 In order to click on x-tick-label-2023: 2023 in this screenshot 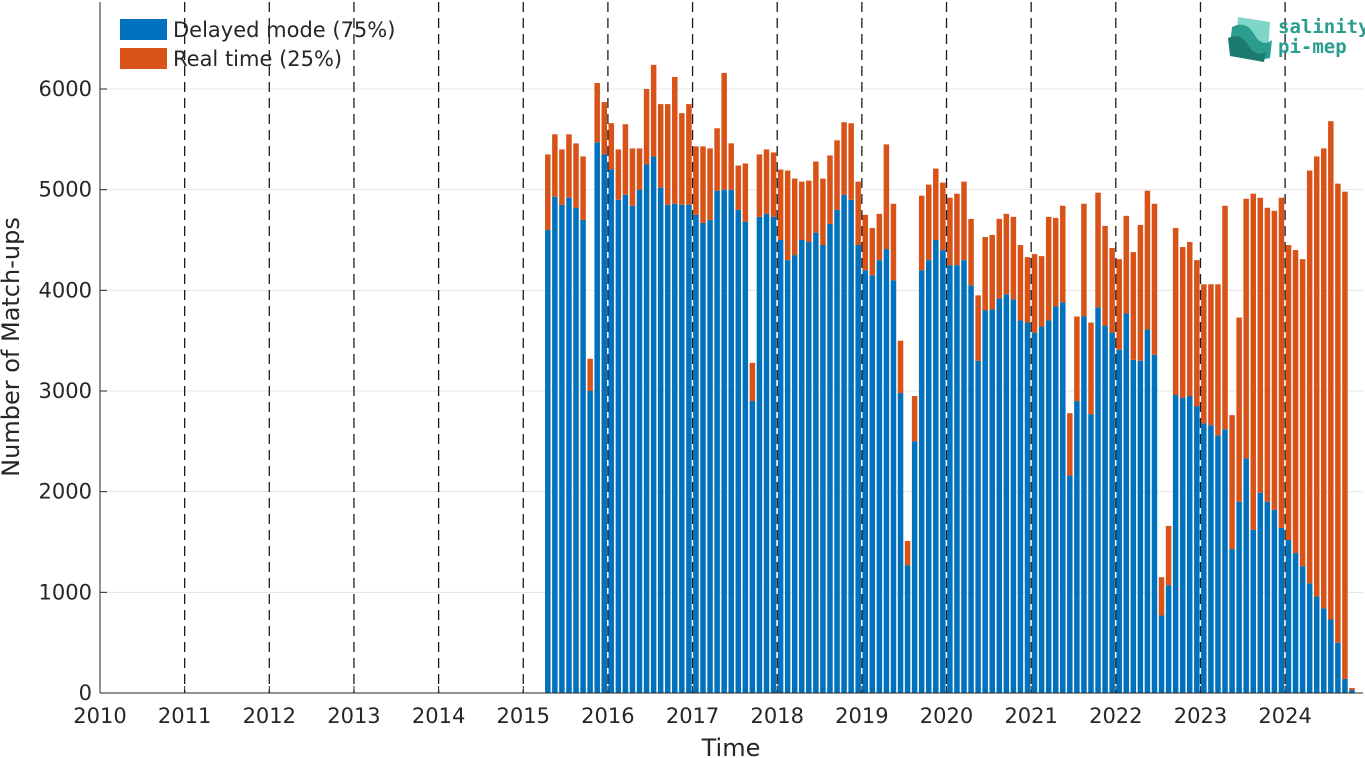, I will do `click(1200, 716)`.